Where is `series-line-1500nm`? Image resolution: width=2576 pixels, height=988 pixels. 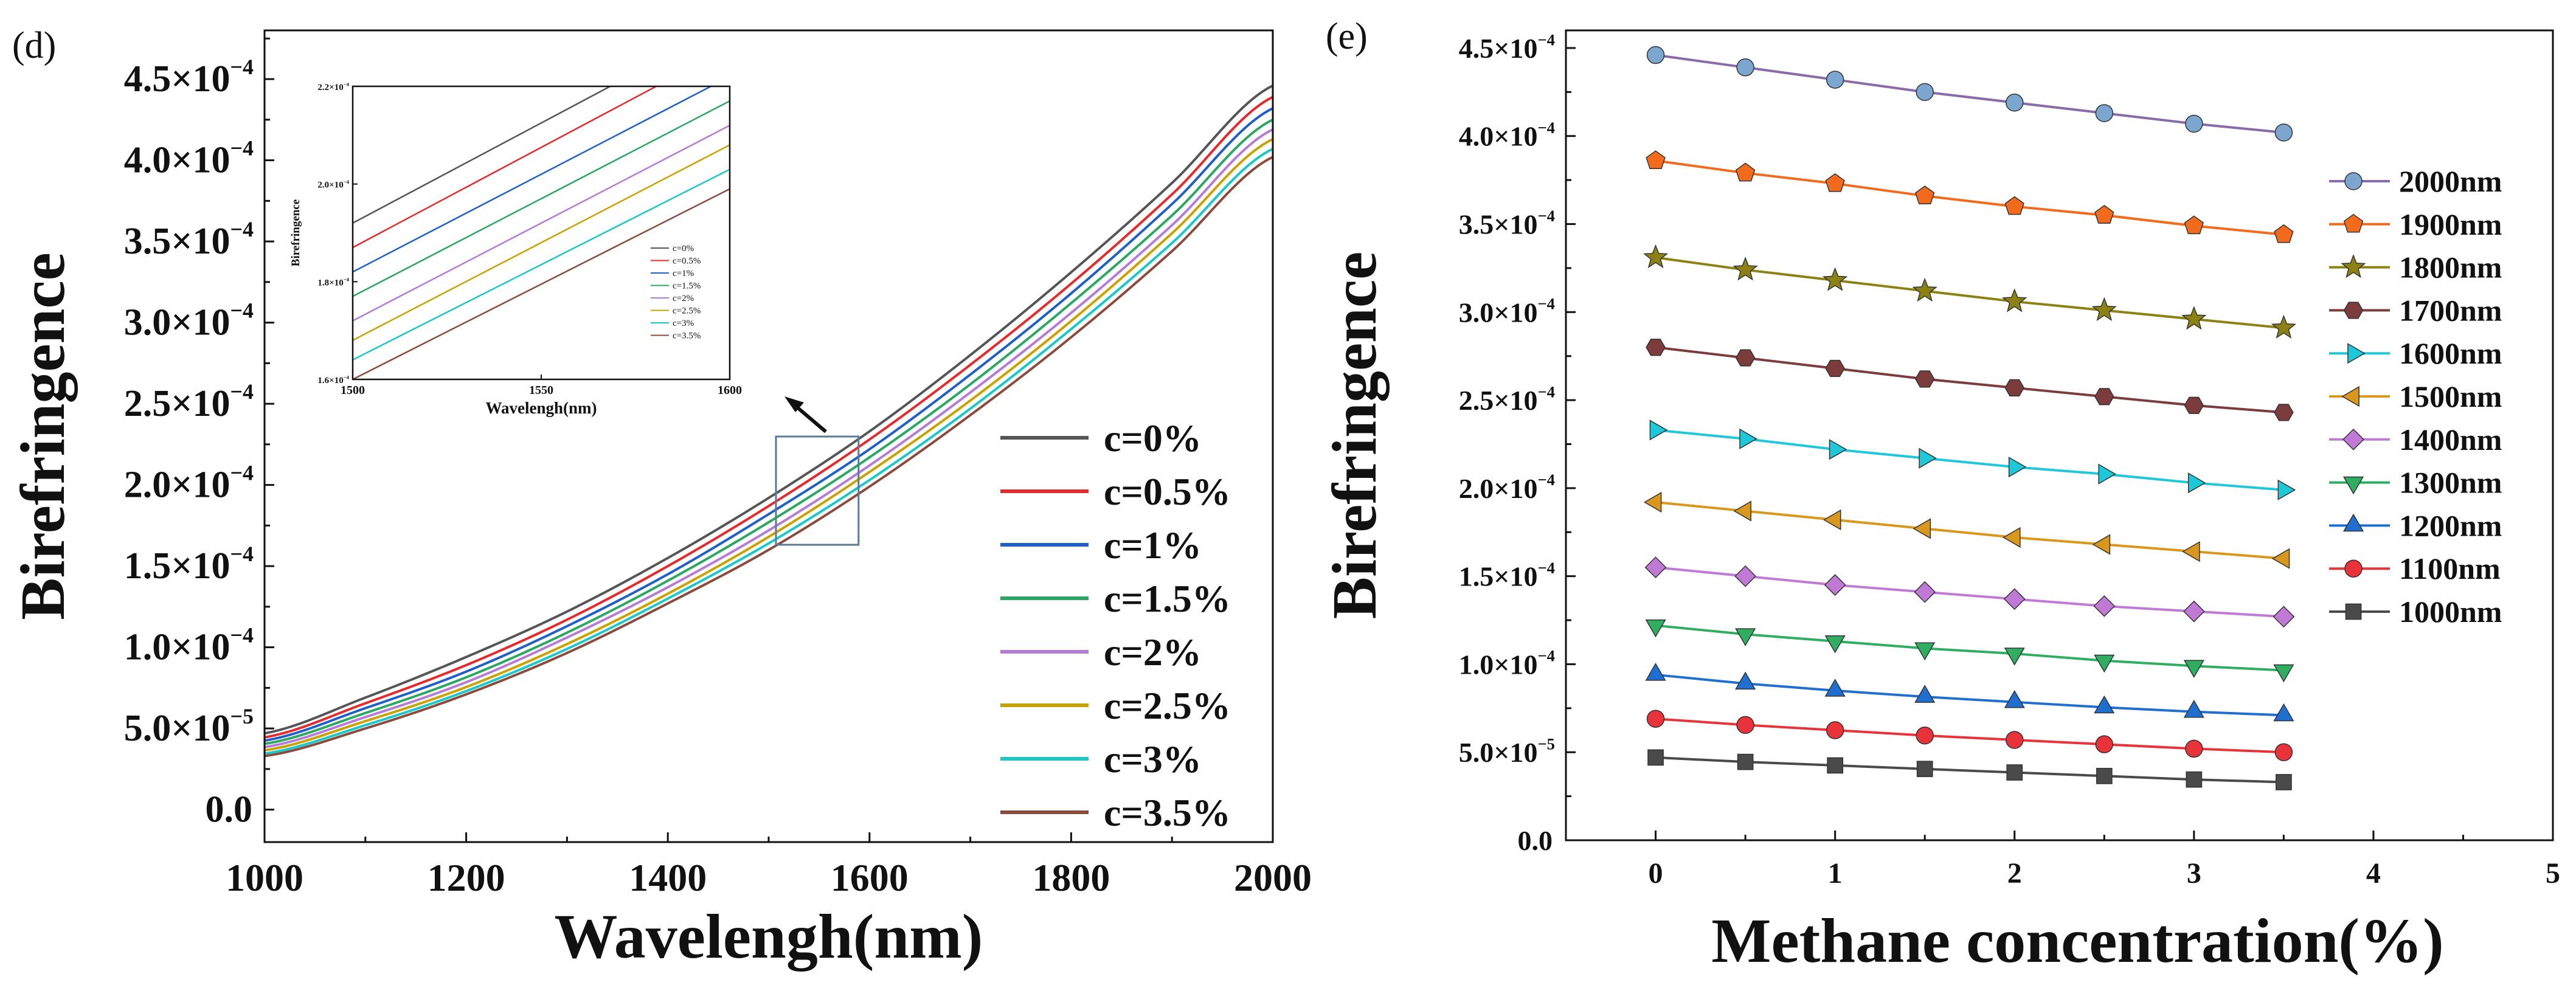 series-line-1500nm is located at coordinates (1969, 530).